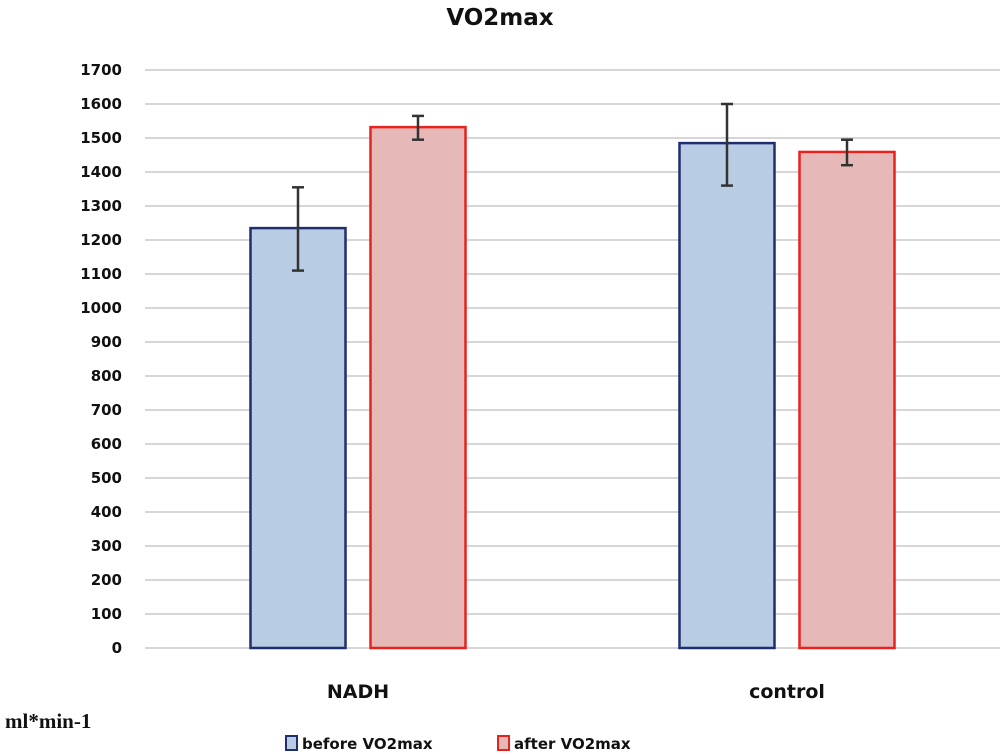 The image size is (1006, 755). Describe the element at coordinates (572, 744) in the screenshot. I see `legend-label: after VO2max` at that location.